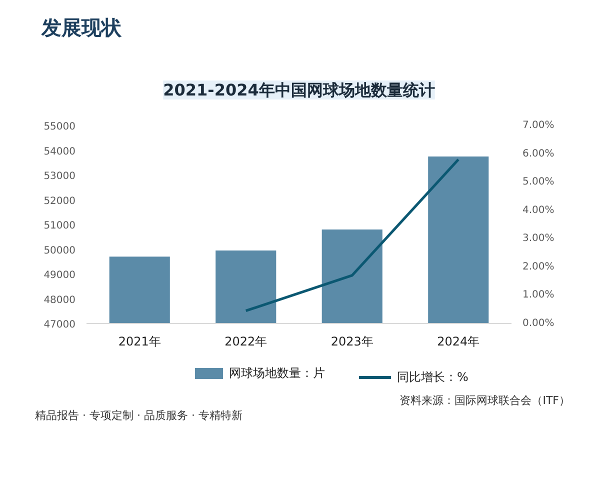 Image resolution: width=600 pixels, height=480 pixels. Describe the element at coordinates (60, 176) in the screenshot. I see `y-tick-label: 53000` at that location.